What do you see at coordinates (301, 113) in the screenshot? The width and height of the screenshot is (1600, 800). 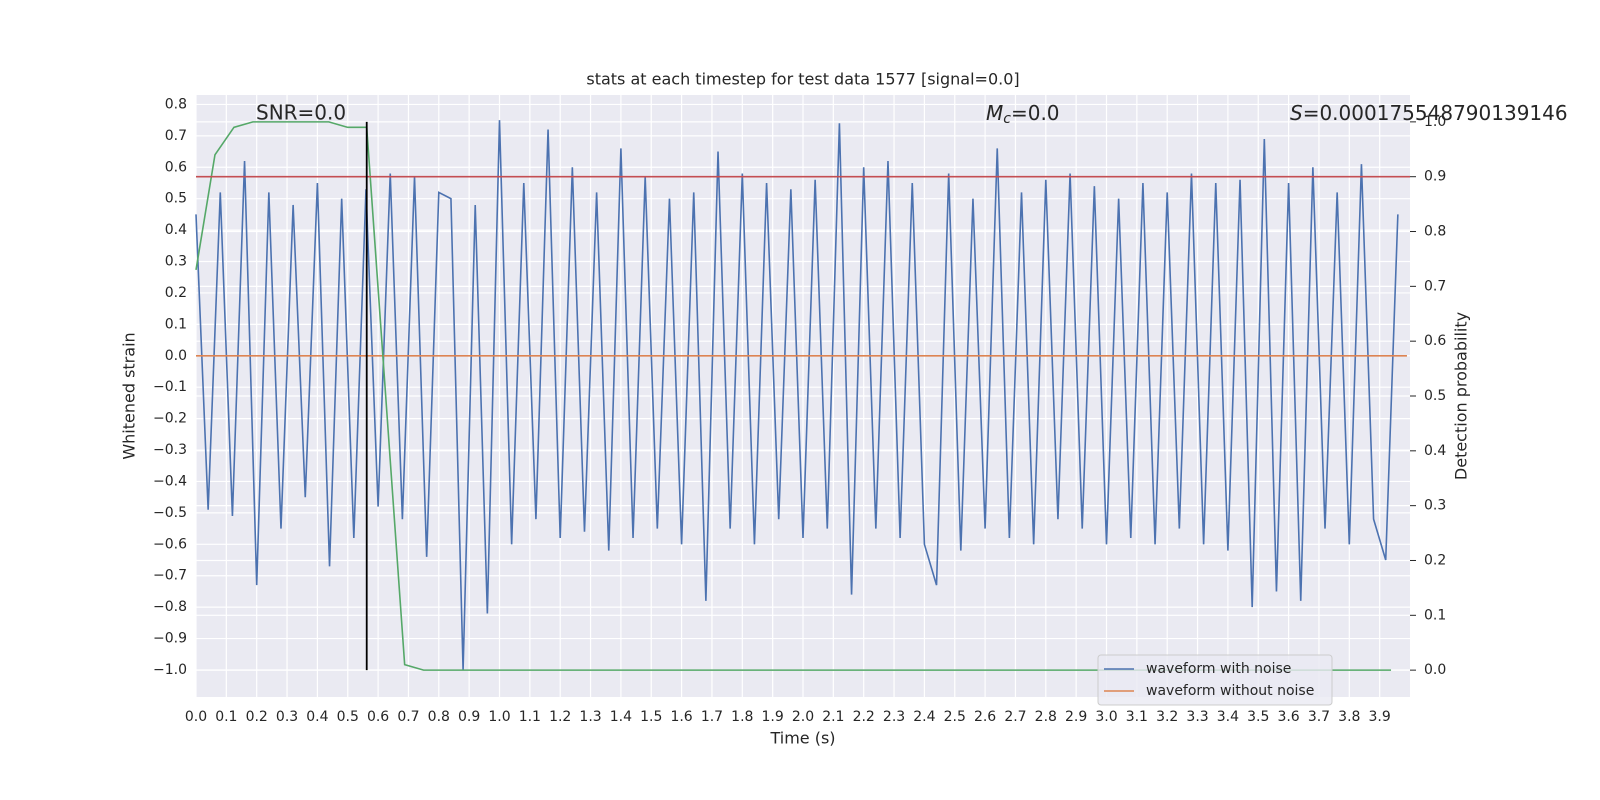 I see `snr-annotation: SNR=0.0` at bounding box center [301, 113].